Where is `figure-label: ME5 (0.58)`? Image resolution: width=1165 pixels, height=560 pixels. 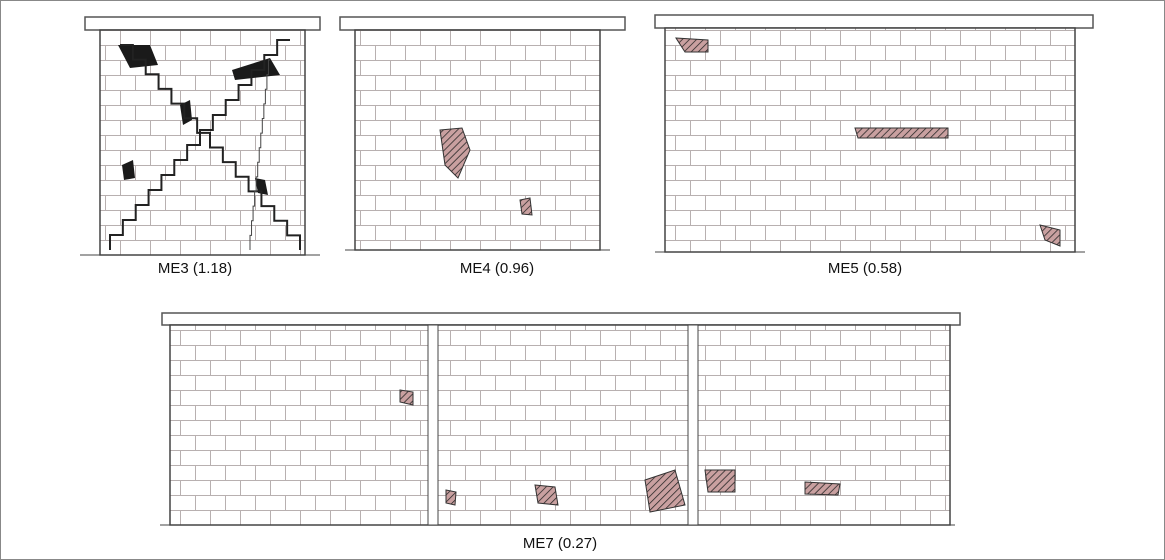
figure-label: ME5 (0.58) is located at coordinates (865, 268).